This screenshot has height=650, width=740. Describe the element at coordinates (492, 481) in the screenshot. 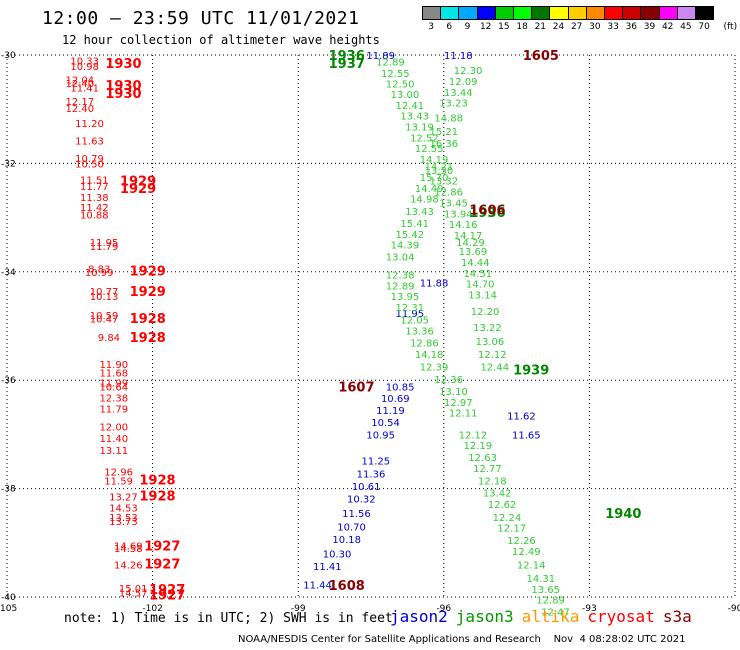

I see `wave-height-label: 12.18` at that location.